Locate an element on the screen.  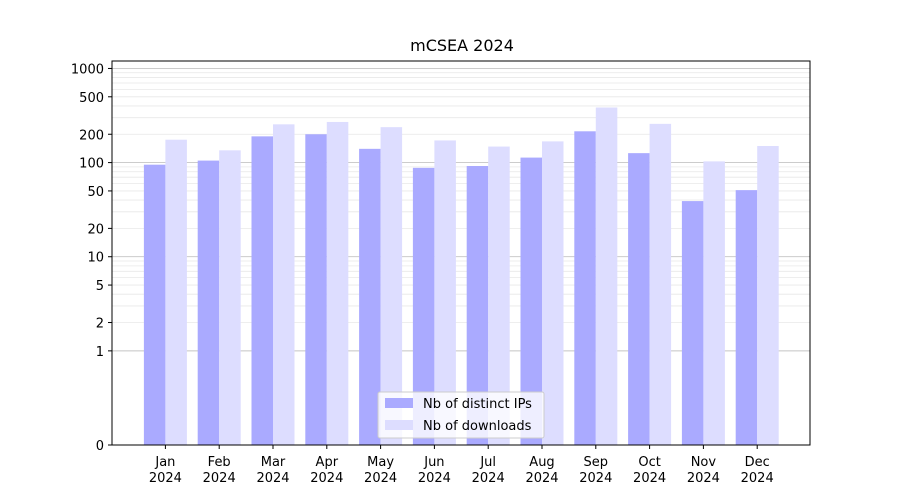
x-tick-label: Jan 2024 is located at coordinates (165, 470).